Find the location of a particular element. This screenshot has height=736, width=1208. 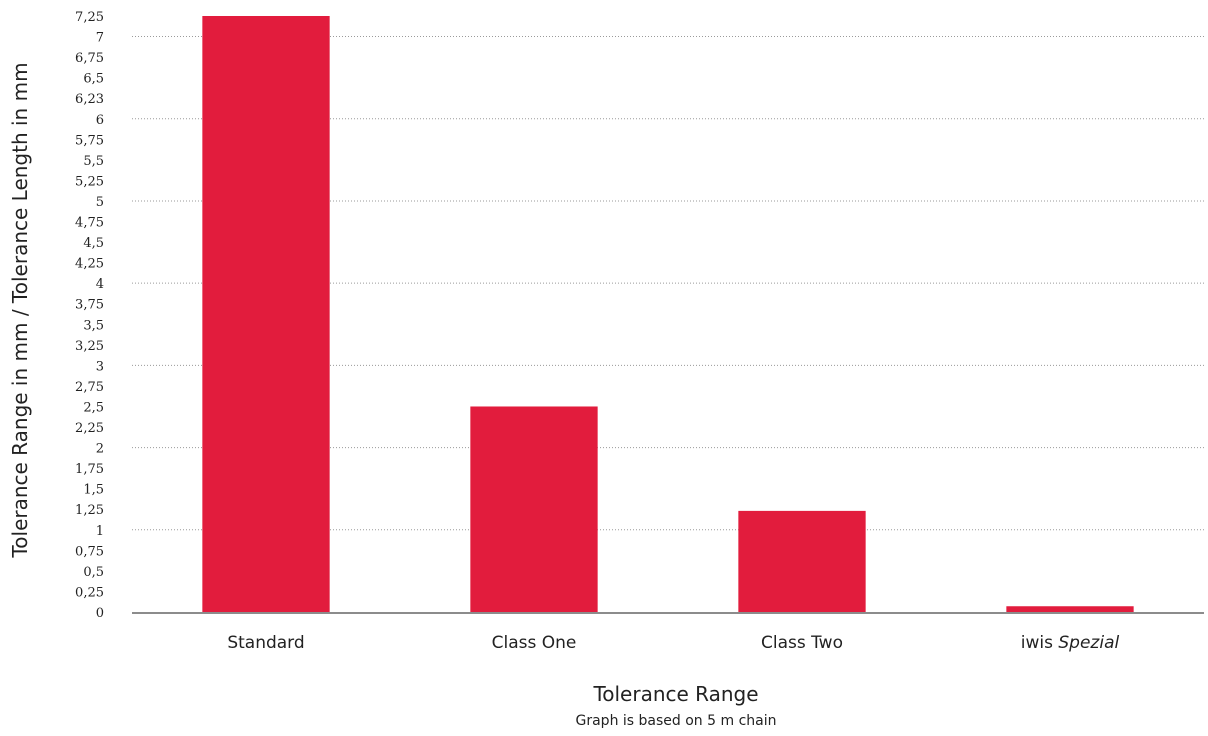

y-tick-label: 1,25 is located at coordinates (89, 510).